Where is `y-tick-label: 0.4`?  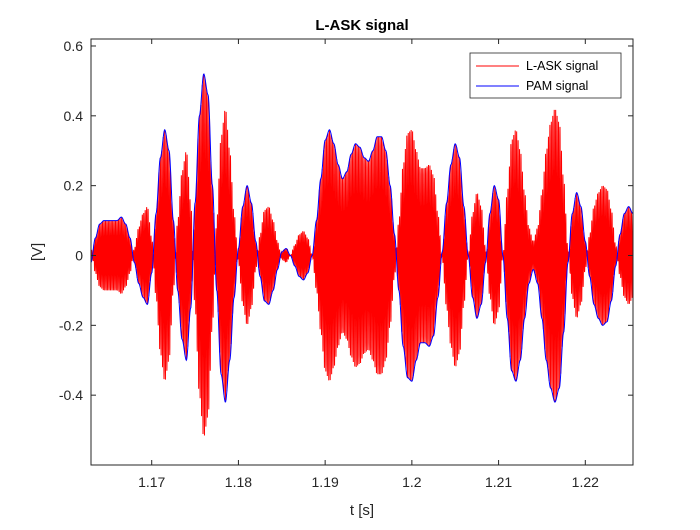 y-tick-label: 0.4 is located at coordinates (74, 116).